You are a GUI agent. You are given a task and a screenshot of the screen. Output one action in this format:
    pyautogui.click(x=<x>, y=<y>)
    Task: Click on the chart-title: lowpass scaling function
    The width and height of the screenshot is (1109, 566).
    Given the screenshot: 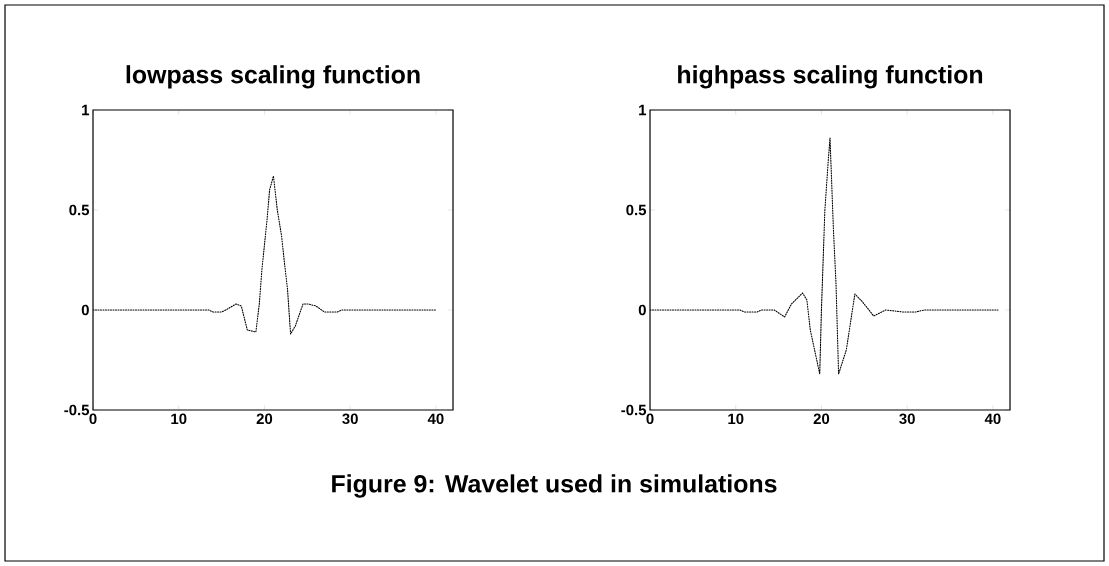 What is the action you would take?
    pyautogui.click(x=273, y=77)
    